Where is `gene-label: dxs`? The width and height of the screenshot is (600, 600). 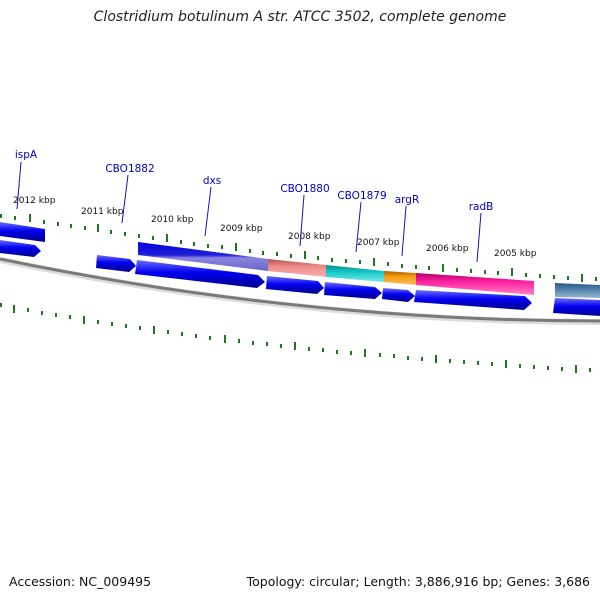
gene-label: dxs is located at coordinates (212, 181).